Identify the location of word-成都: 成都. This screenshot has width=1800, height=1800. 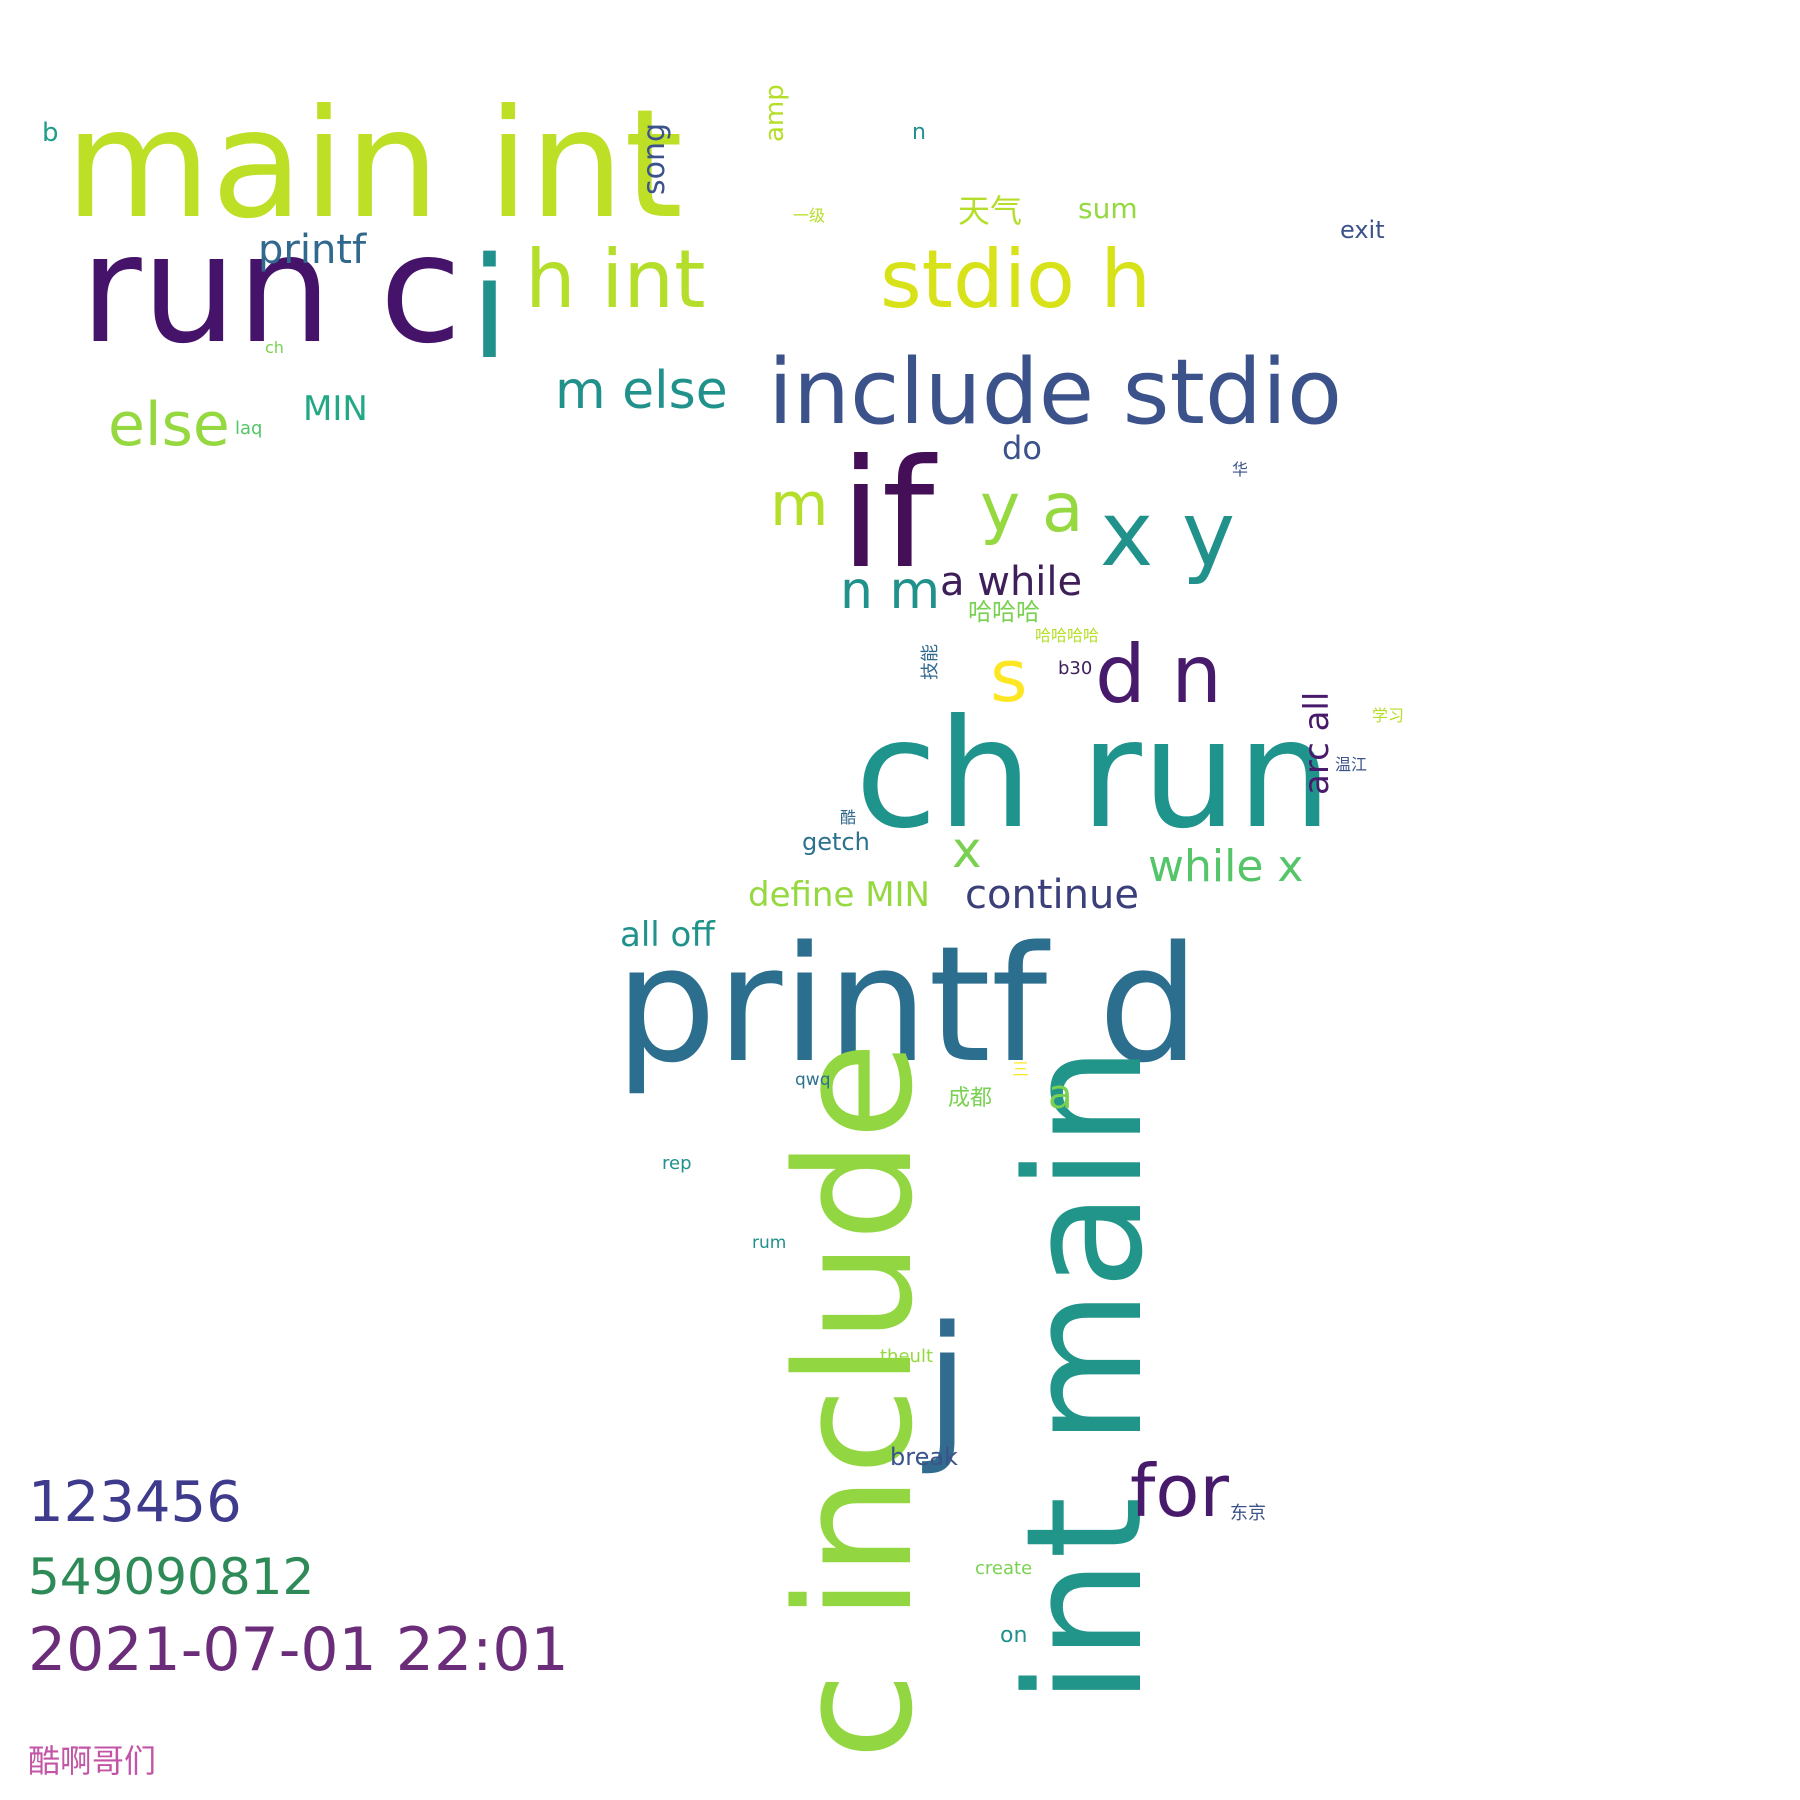
(970, 1098).